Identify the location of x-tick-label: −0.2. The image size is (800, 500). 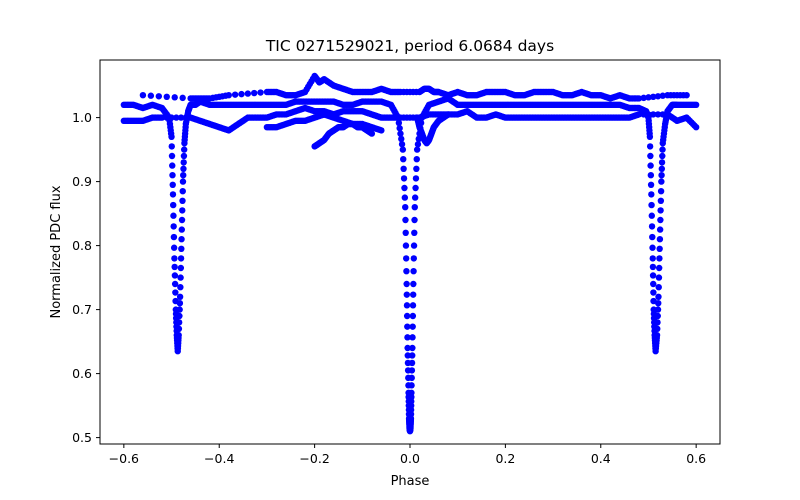
(314, 458).